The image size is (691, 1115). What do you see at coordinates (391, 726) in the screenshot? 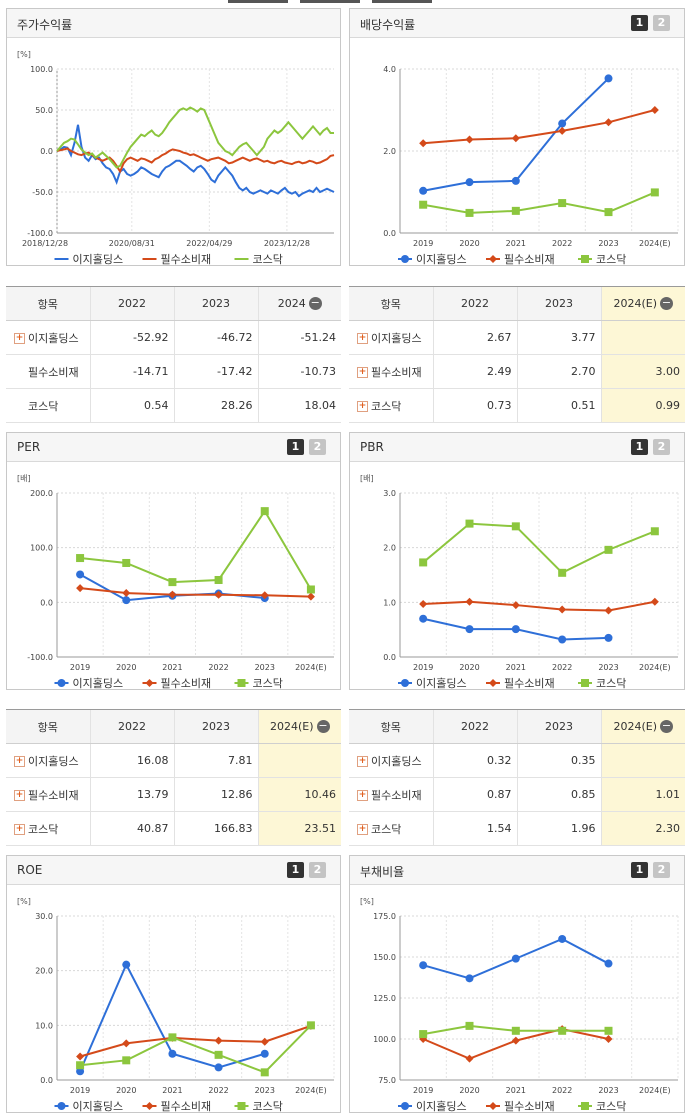
I see `column-header: 항목` at bounding box center [391, 726].